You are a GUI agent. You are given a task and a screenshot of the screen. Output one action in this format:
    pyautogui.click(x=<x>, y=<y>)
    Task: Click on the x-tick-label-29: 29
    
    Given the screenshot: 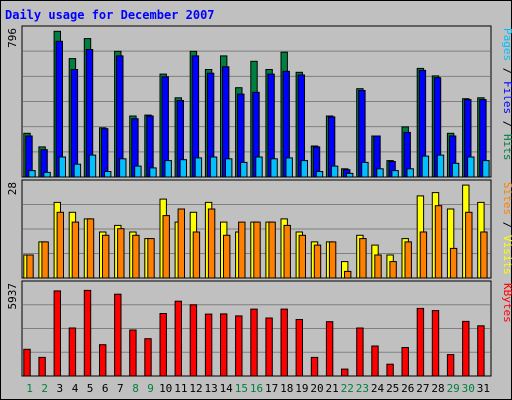 What is the action you would take?
    pyautogui.click(x=453, y=388)
    